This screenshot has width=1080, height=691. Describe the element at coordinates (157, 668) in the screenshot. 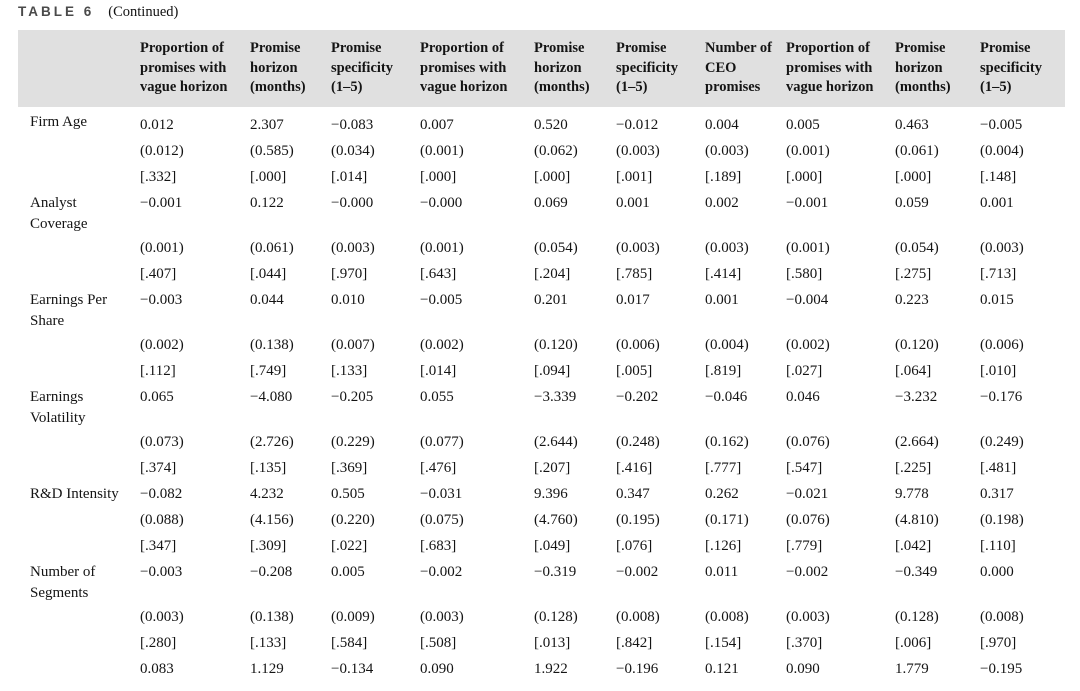

I see `cell-coefficient: 0.083` at that location.